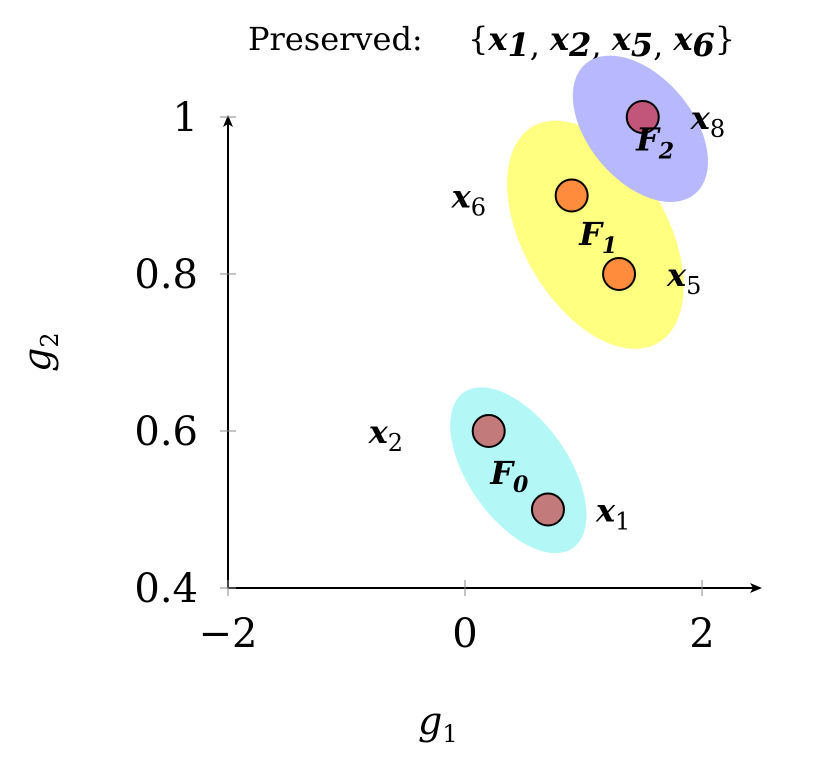 The image size is (830, 759). I want to click on y-tick-label: 0.6, so click(166, 432).